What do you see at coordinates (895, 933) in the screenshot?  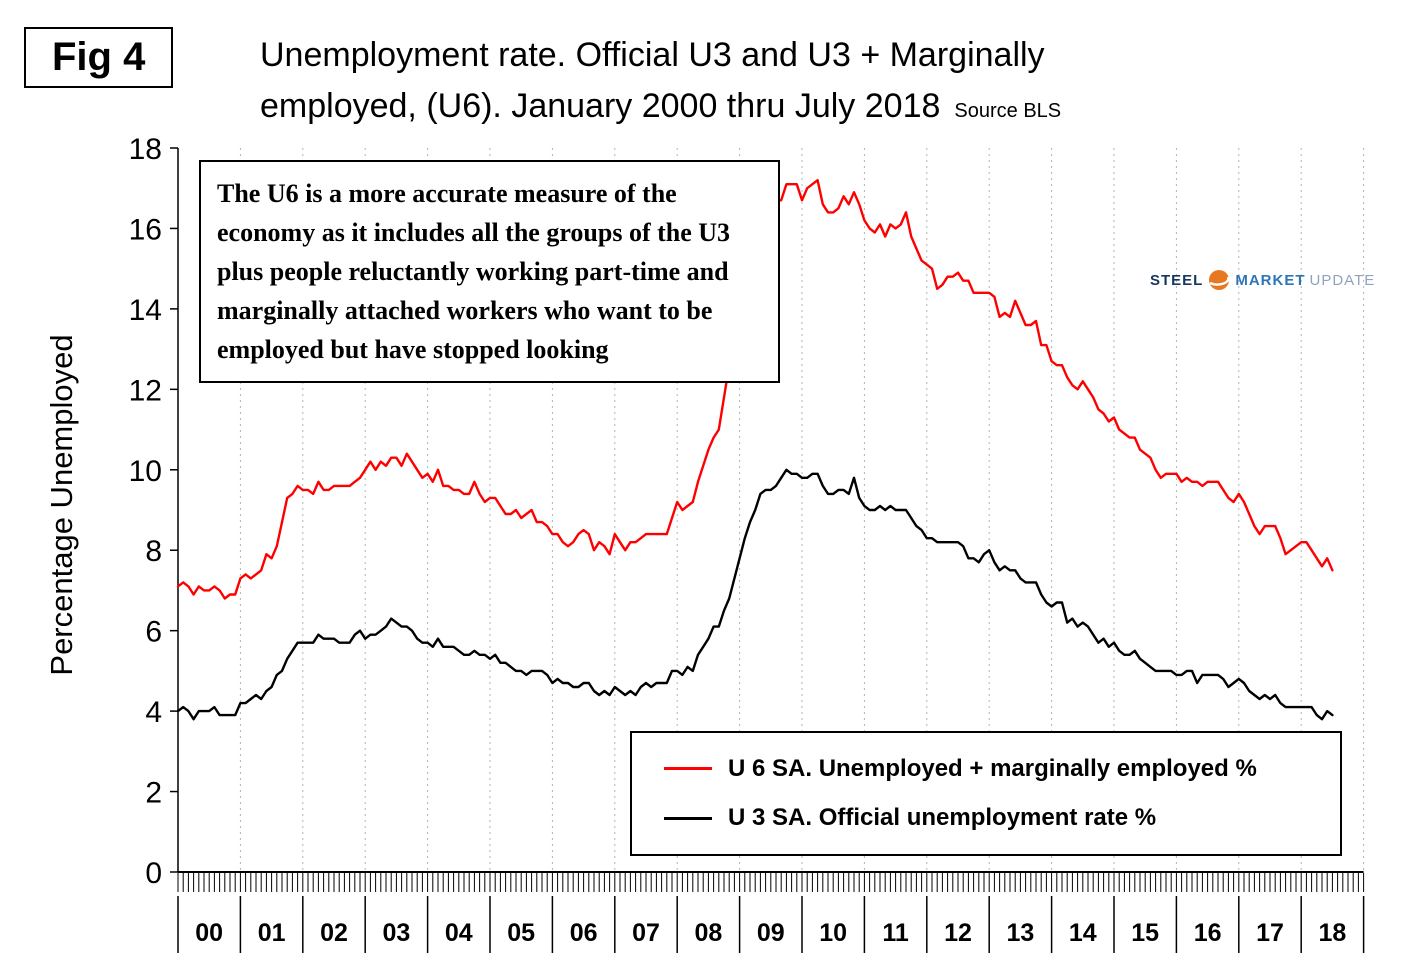 I see `year-label: 11` at bounding box center [895, 933].